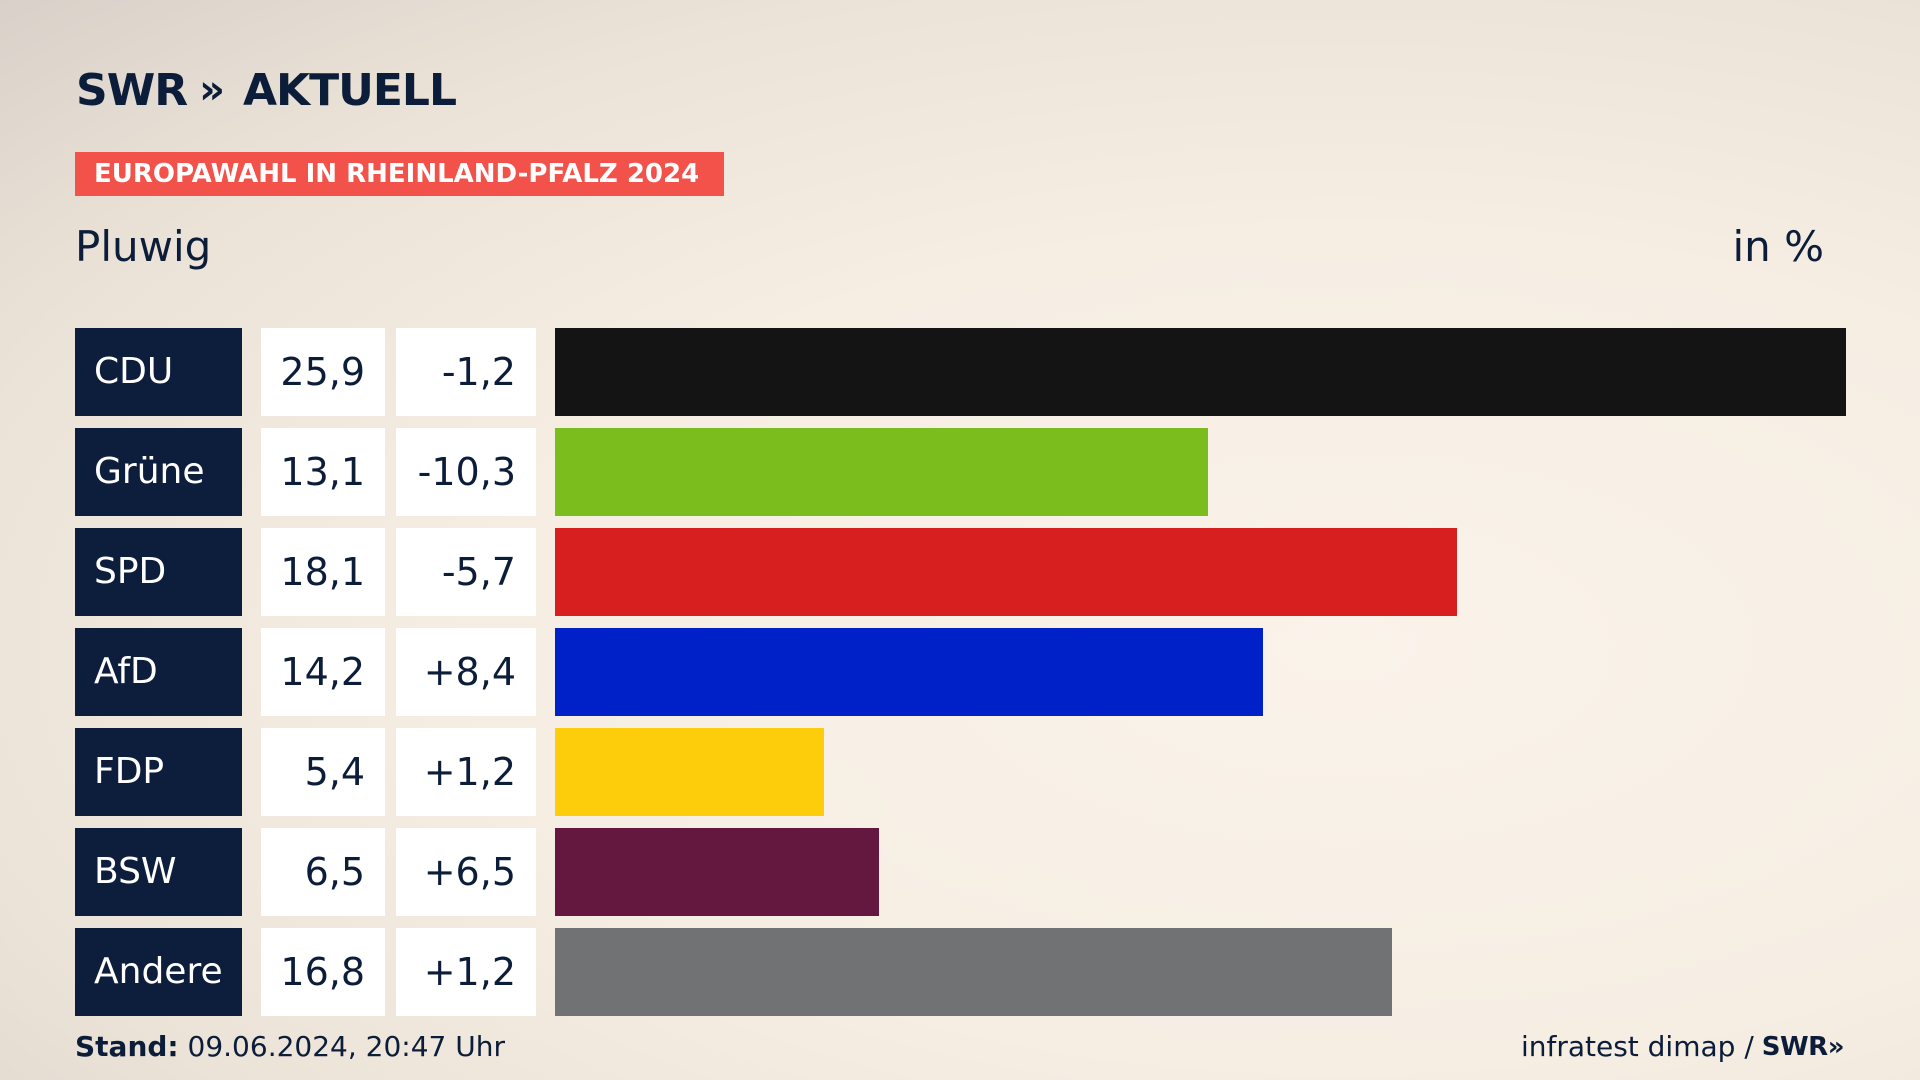 This screenshot has height=1080, width=1920. I want to click on chart-row: BSW 6,5 +6,5, so click(960, 872).